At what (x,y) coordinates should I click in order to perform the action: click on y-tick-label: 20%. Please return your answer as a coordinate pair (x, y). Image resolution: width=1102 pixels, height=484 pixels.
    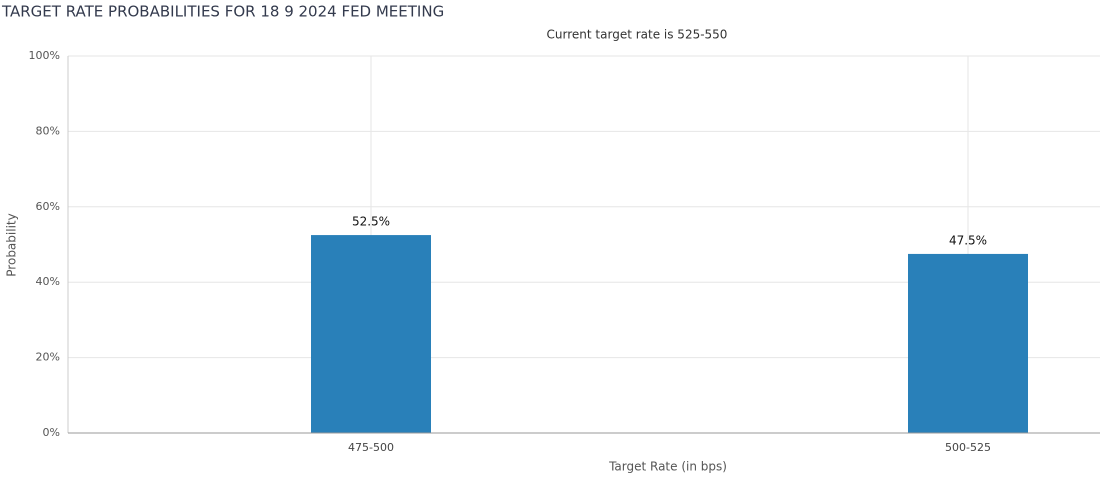
    Looking at the image, I should click on (48, 357).